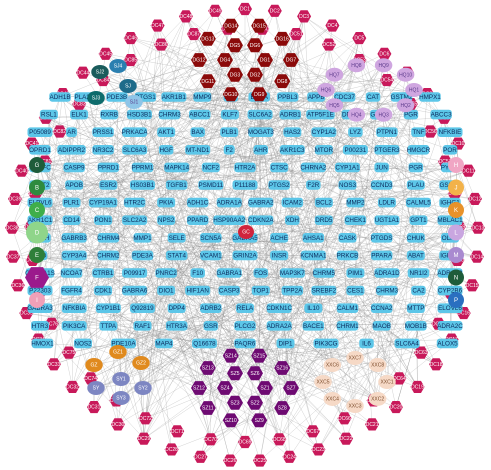  Describe the element at coordinates (21, 171) in the screenshot. I see `node-label: DC40` at that location.